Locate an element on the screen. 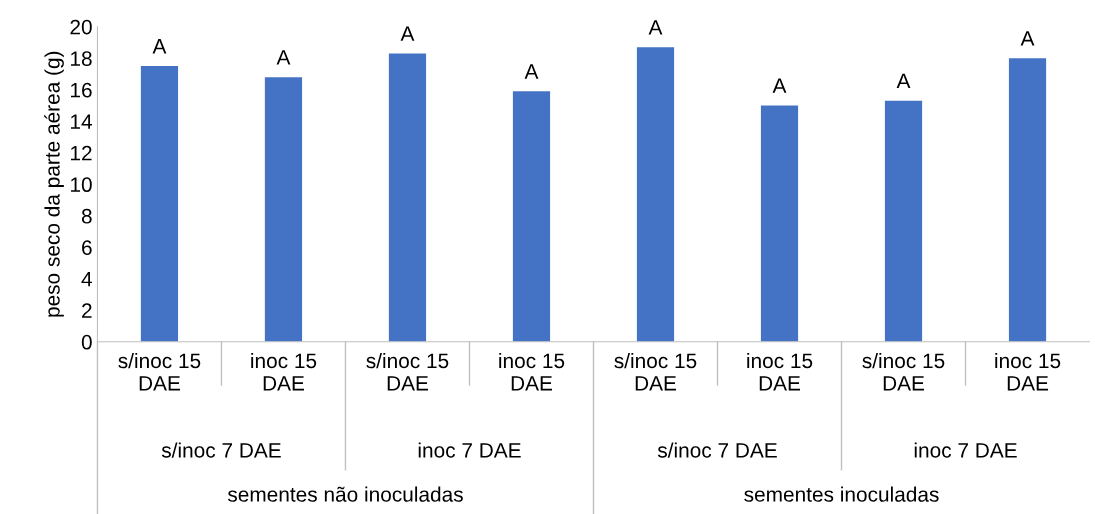 The image size is (1095, 514). text: sementes não inoculadas is located at coordinates (345, 494).